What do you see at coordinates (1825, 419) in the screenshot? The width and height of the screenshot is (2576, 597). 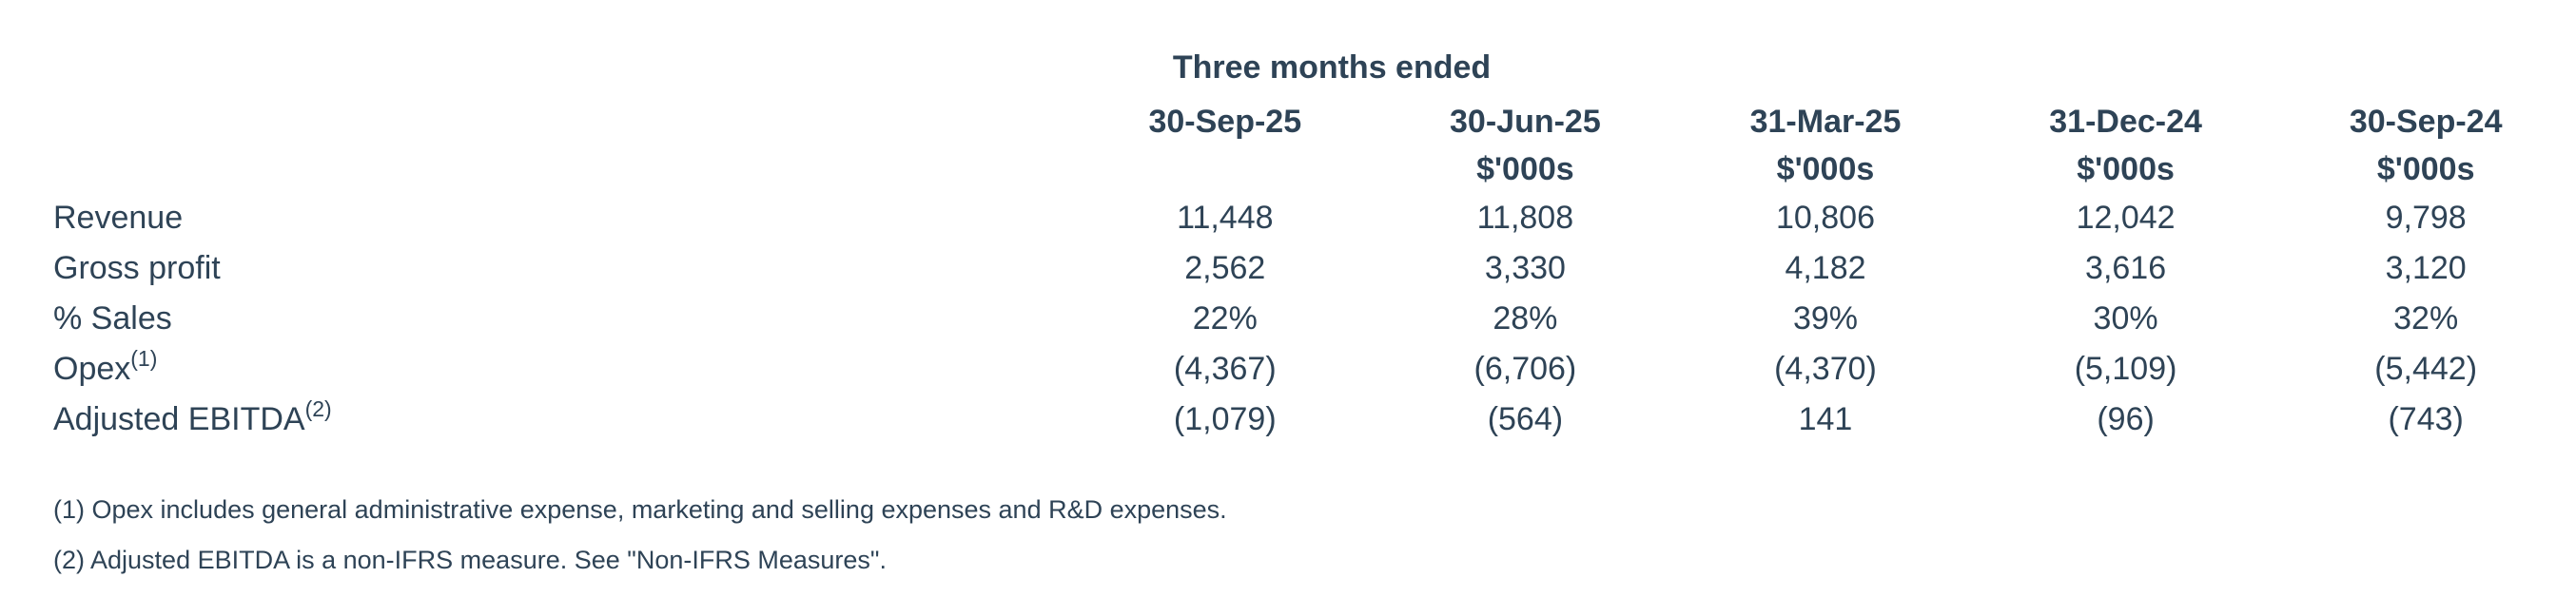 I see `value-cell: 141` at bounding box center [1825, 419].